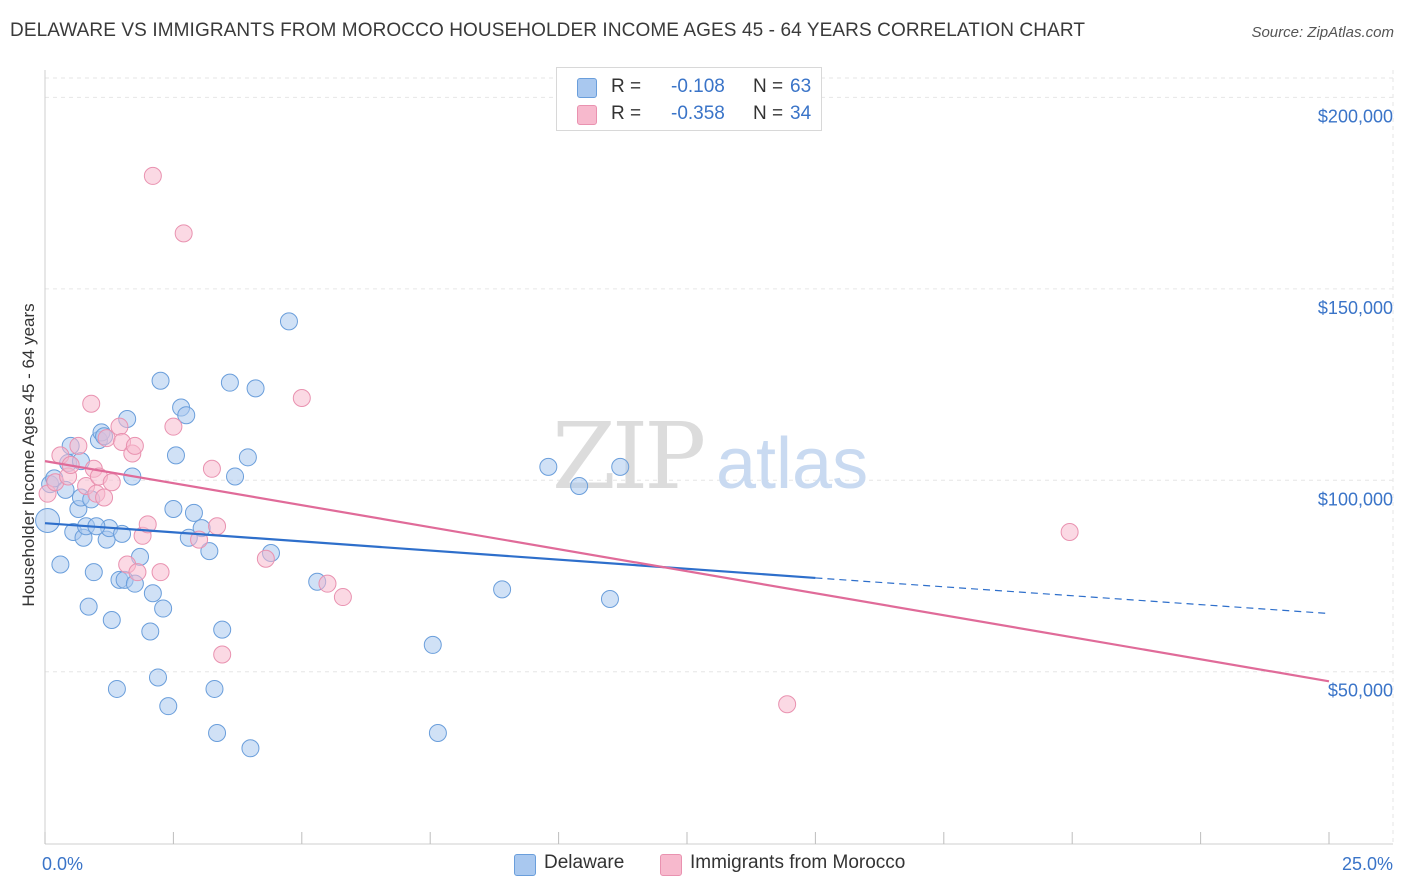  I want to click on n-value: 34, so click(801, 113).